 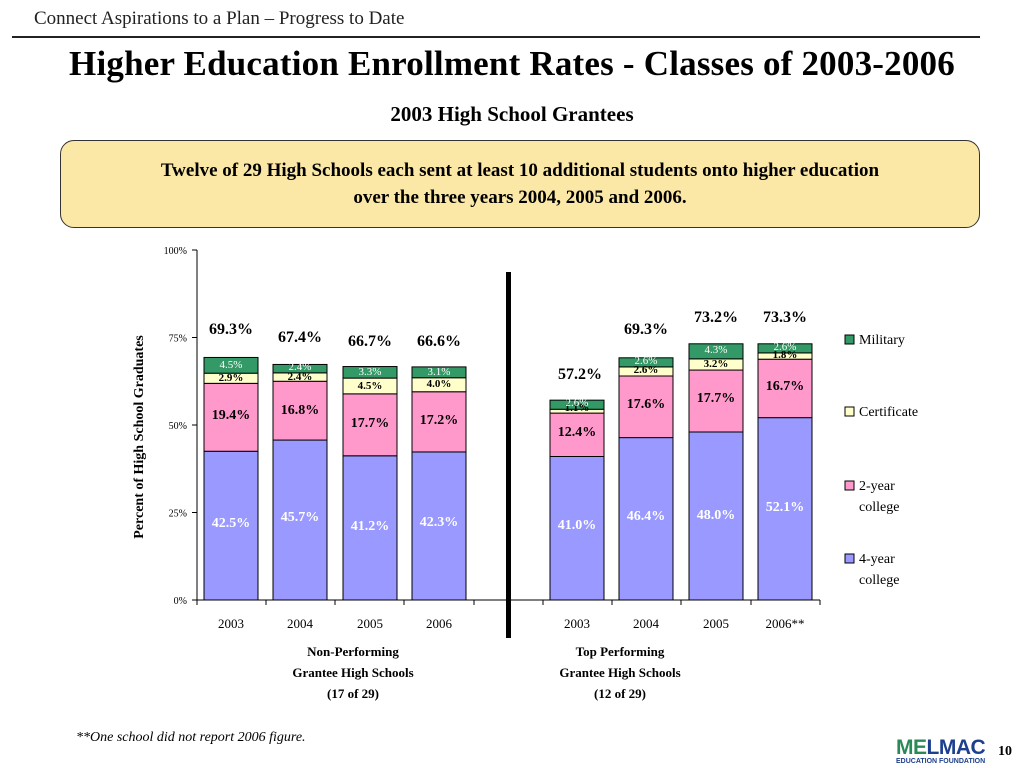 What do you see at coordinates (439, 623) in the screenshot?
I see `x-tick-label: 2006` at bounding box center [439, 623].